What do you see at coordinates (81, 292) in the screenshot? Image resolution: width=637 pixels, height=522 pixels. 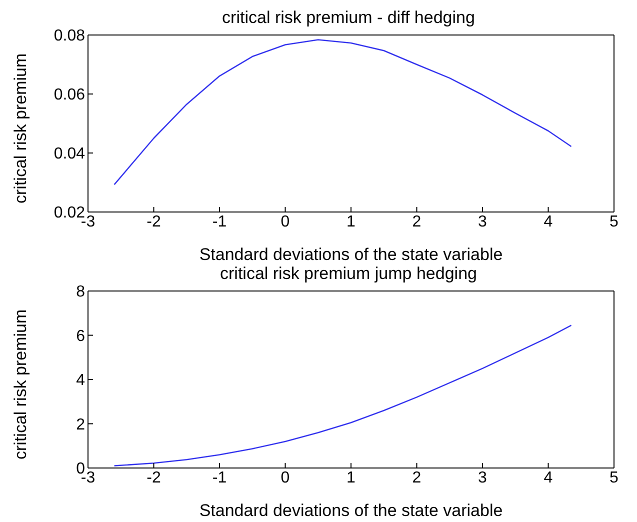 I see `y-tick-label: 8` at bounding box center [81, 292].